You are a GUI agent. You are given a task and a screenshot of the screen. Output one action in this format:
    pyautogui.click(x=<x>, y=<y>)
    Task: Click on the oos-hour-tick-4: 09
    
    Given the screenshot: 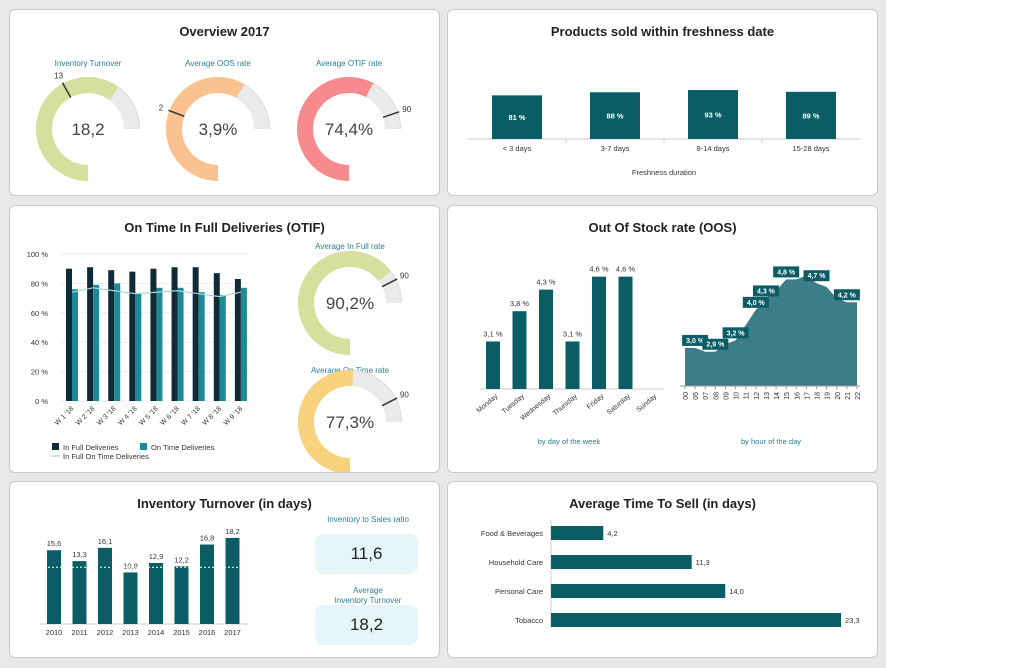 What is the action you would take?
    pyautogui.click(x=726, y=396)
    